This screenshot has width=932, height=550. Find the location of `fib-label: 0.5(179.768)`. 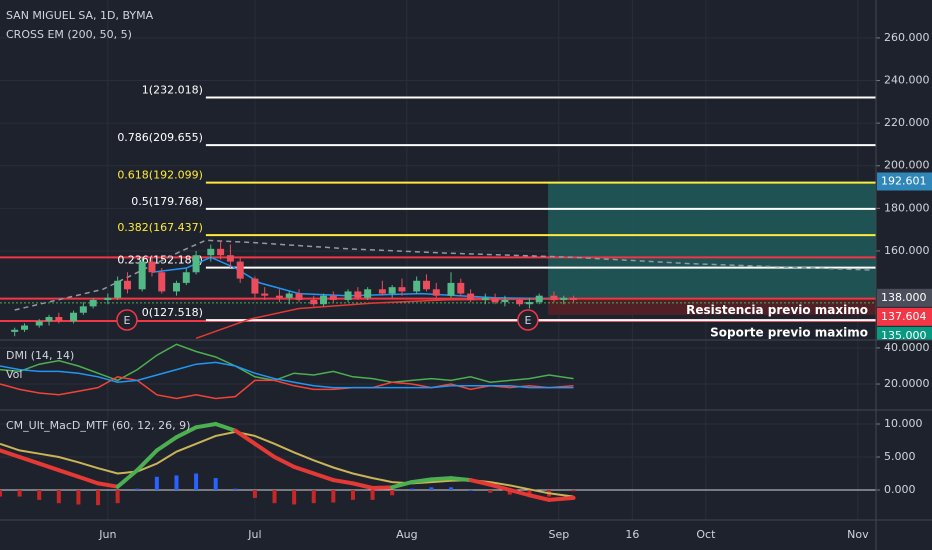

fib-label: 0.5(179.768) is located at coordinates (167, 201).